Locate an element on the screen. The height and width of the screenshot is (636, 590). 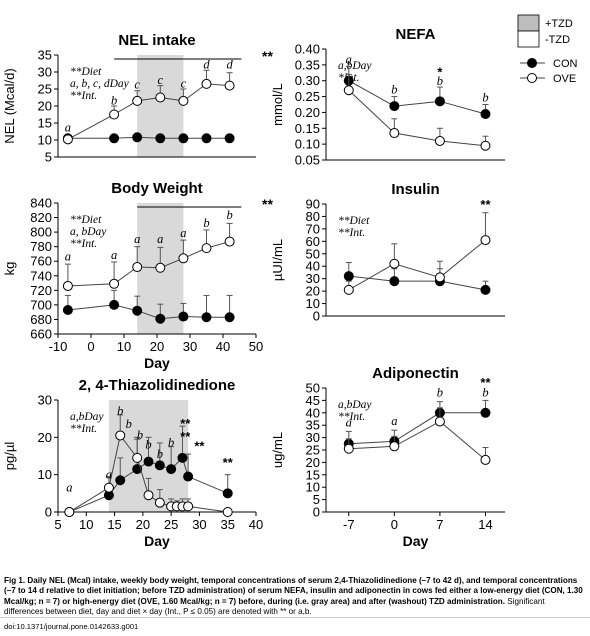
nefa-sig-star: * is located at coordinates (440, 72).